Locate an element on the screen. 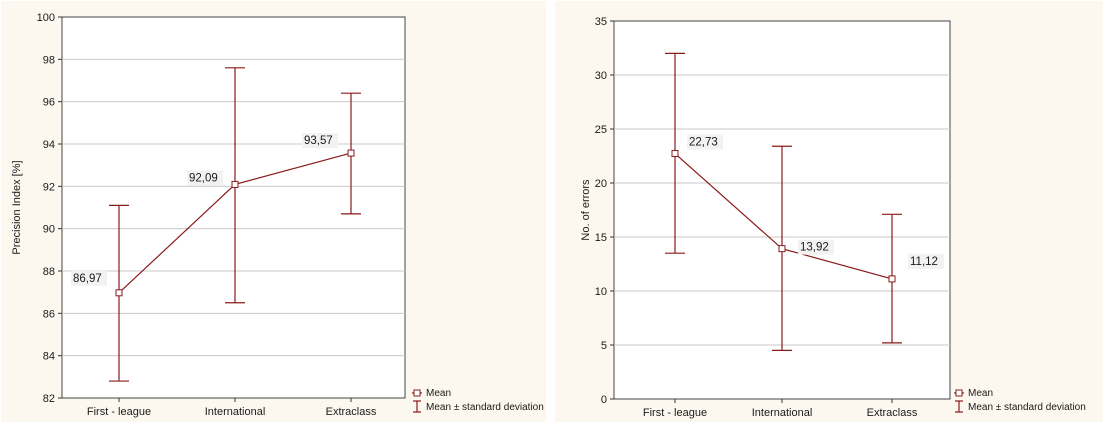  y-tick-label: 15 is located at coordinates (601, 238).